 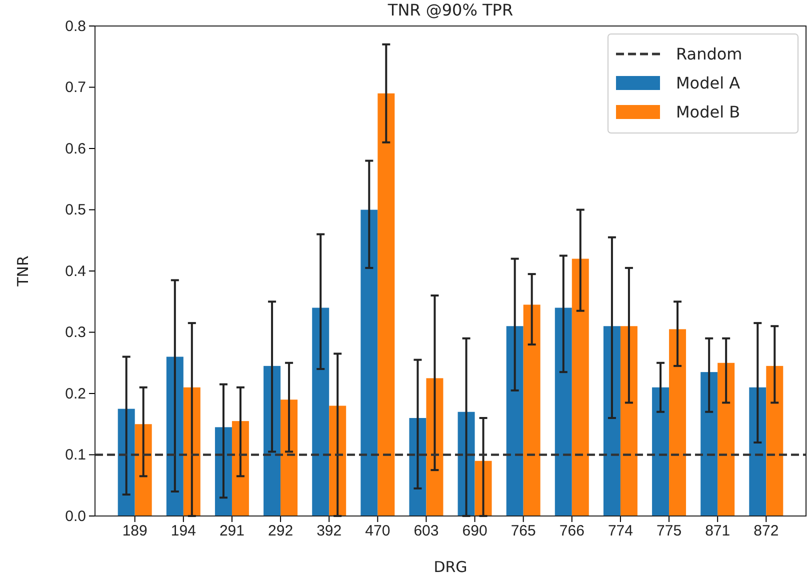 What do you see at coordinates (75, 333) in the screenshot?
I see `y-tick-label: 0.3` at bounding box center [75, 333].